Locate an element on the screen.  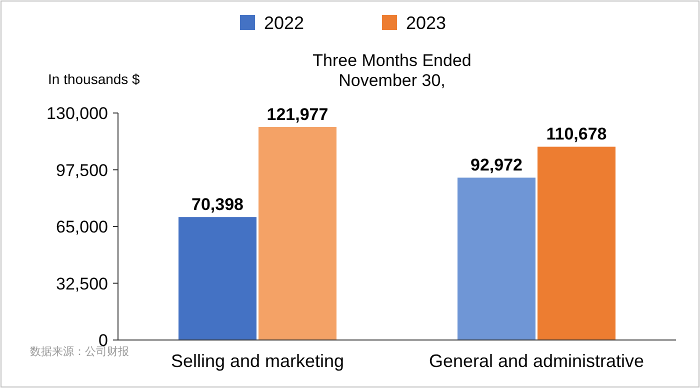
y-tick-label: 97,500 is located at coordinates (82, 170).